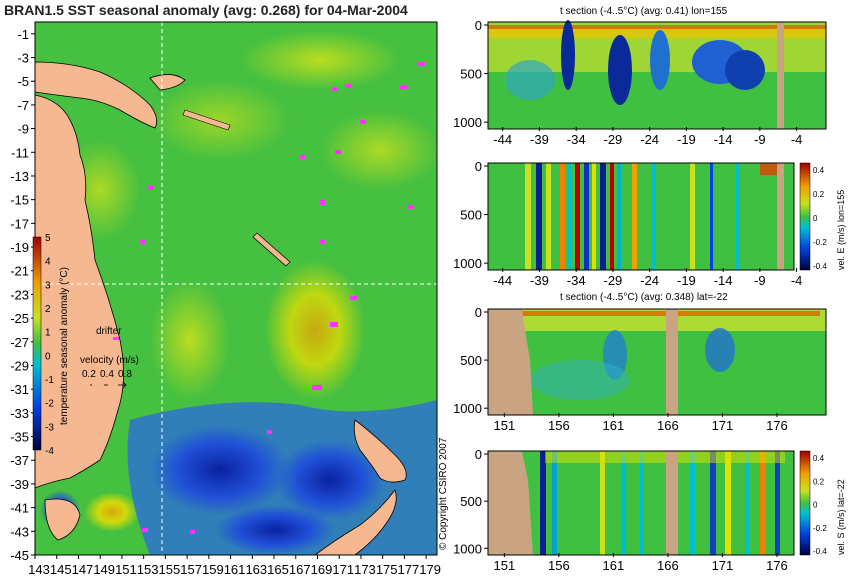  I want to click on map-x-tick-label: 177, so click(409, 569).